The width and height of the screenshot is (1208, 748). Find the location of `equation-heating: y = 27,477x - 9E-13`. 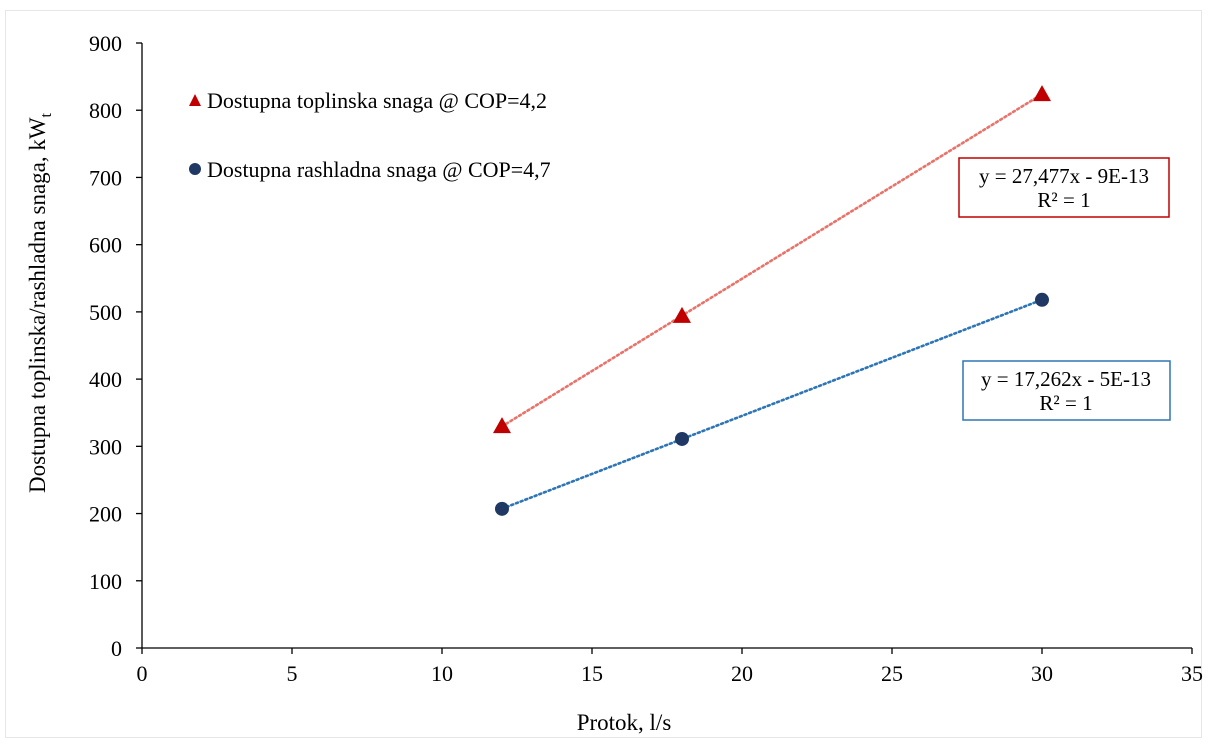

equation-heating: y = 27,477x - 9E-13 is located at coordinates (1064, 176).